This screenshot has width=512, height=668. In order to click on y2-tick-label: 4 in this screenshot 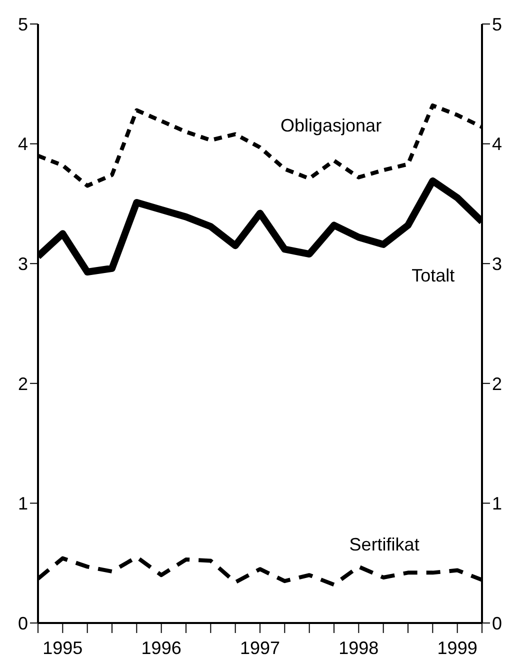, I will do `click(497, 144)`.